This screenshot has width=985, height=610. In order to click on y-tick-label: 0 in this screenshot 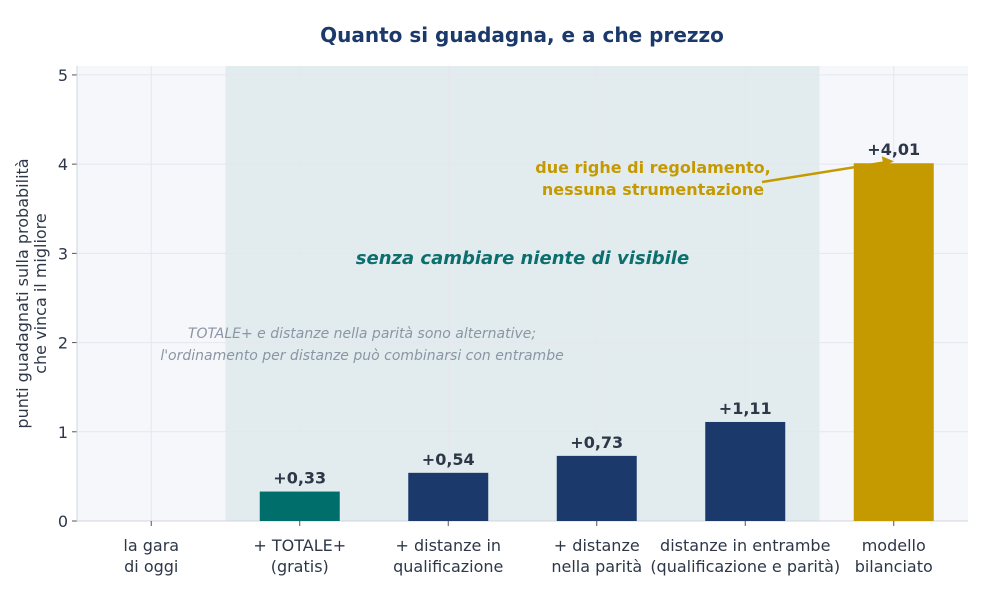, I will do `click(63, 521)`.